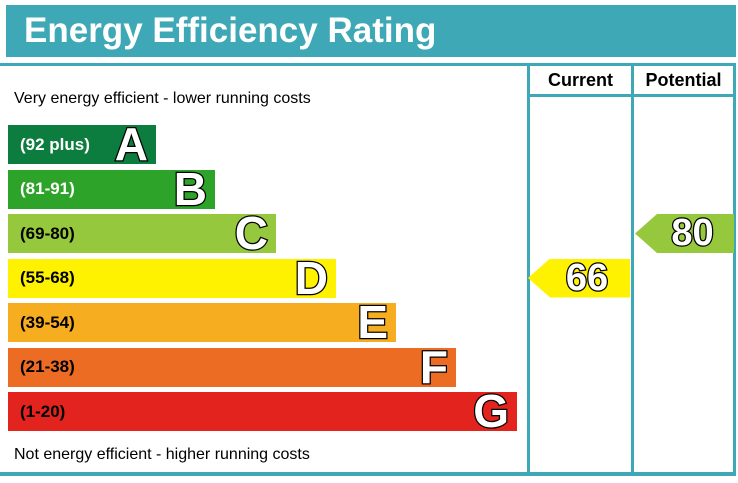  I want to click on band-row-e: (39-54) E, so click(202, 322).